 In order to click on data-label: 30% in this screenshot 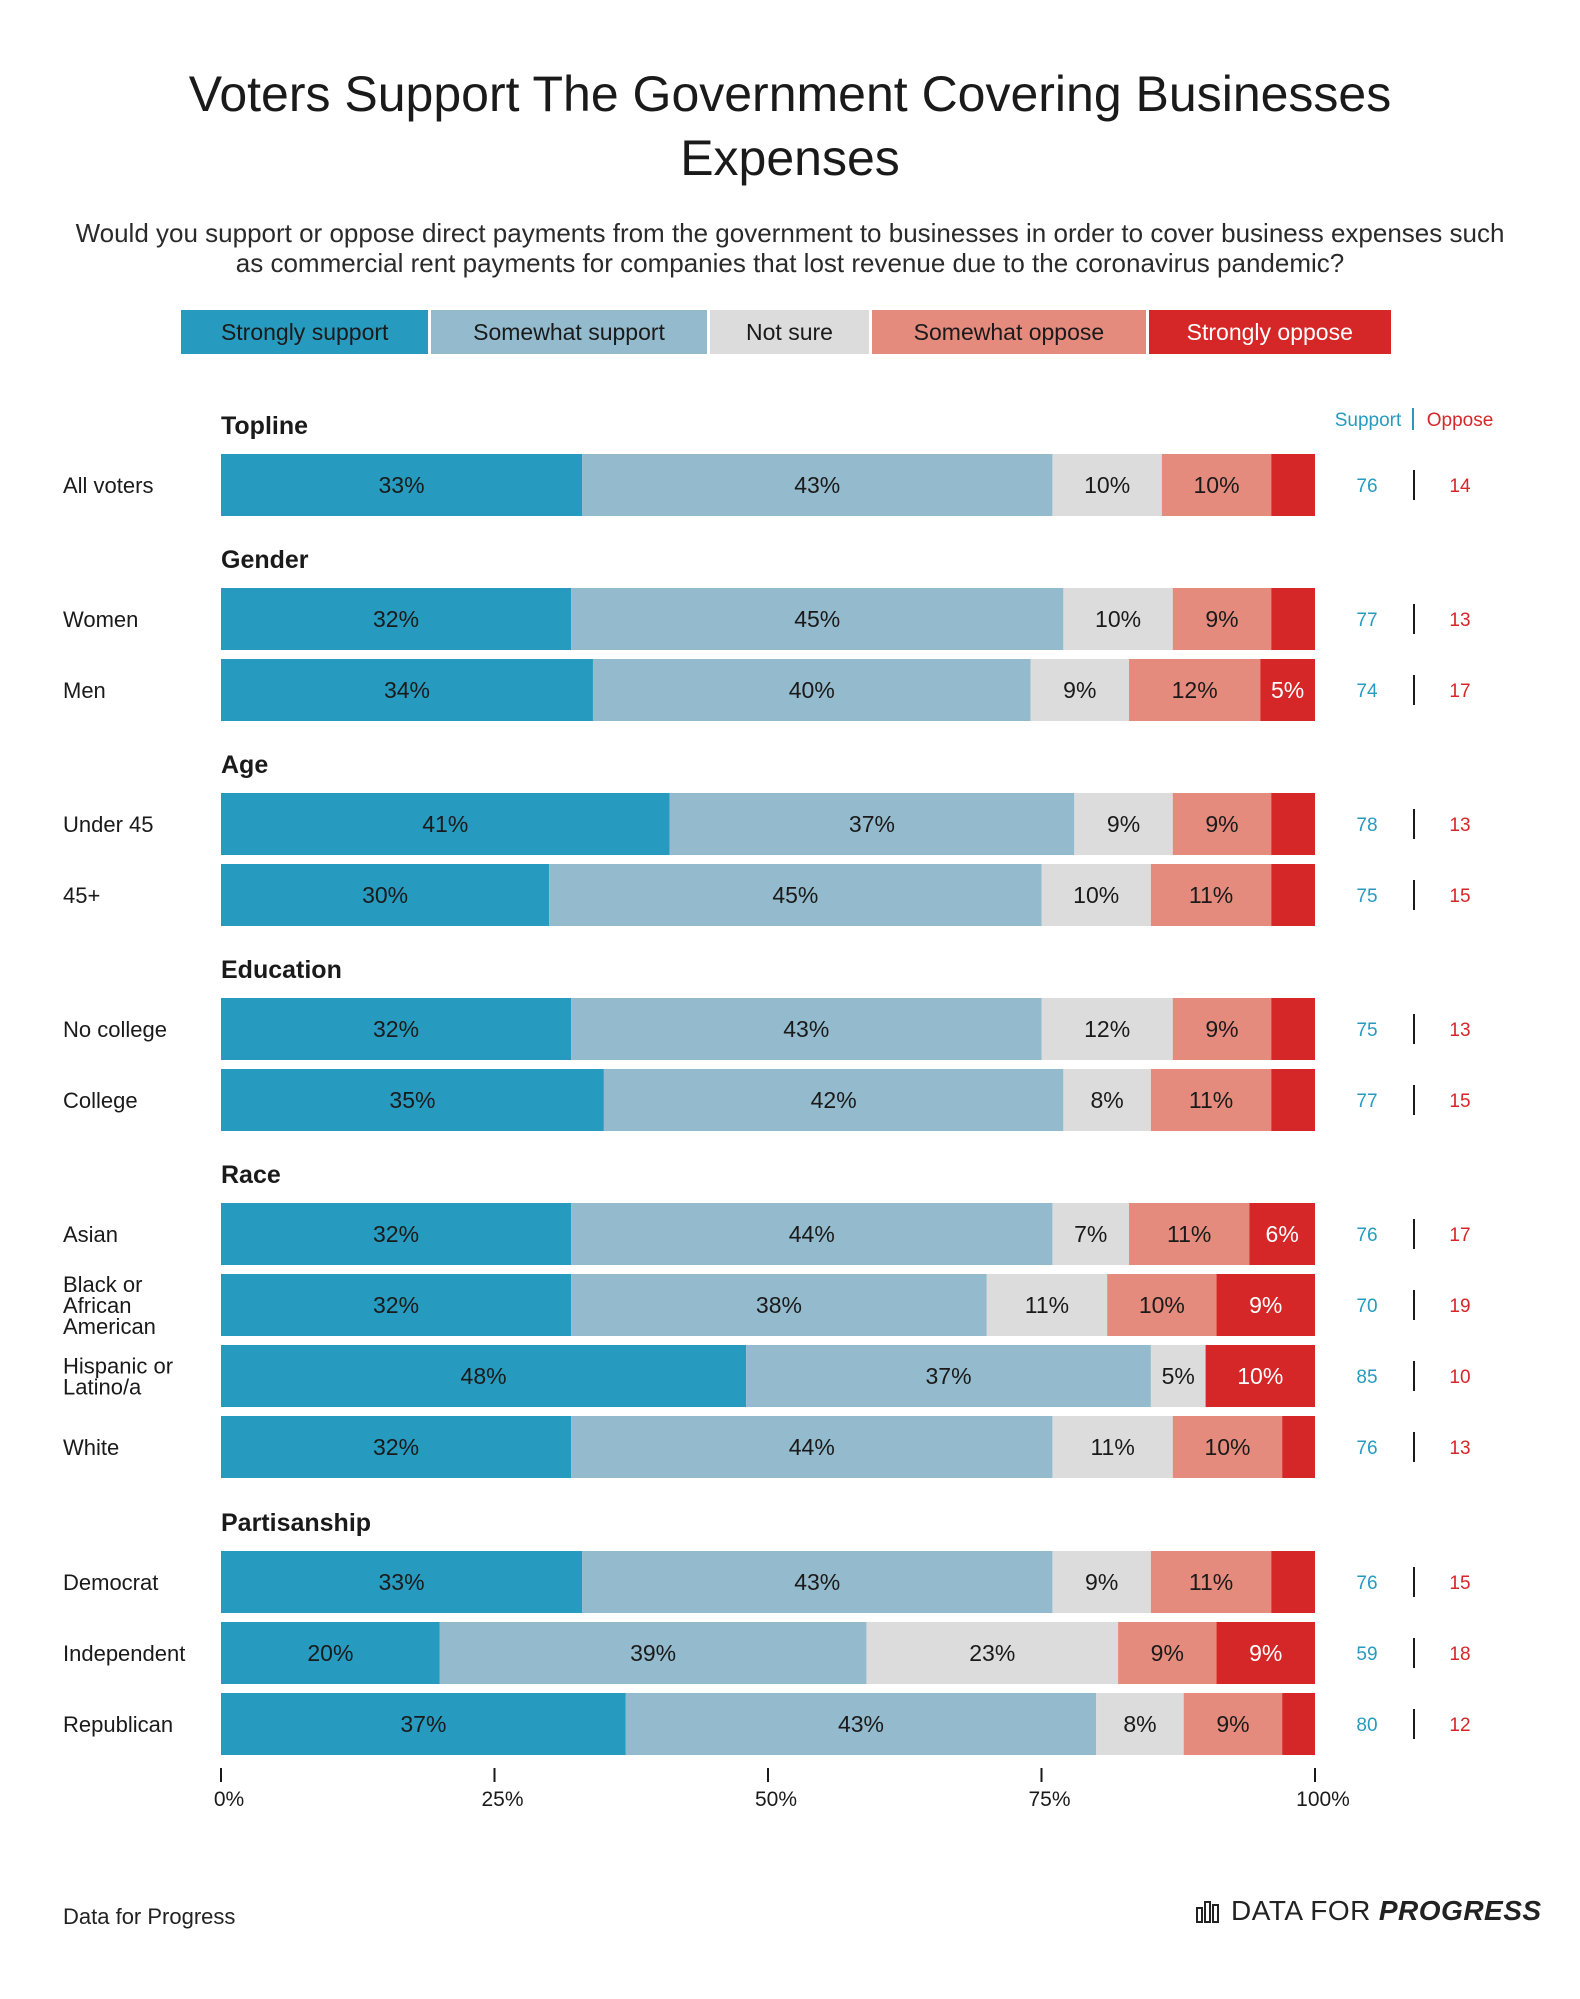, I will do `click(385, 895)`.